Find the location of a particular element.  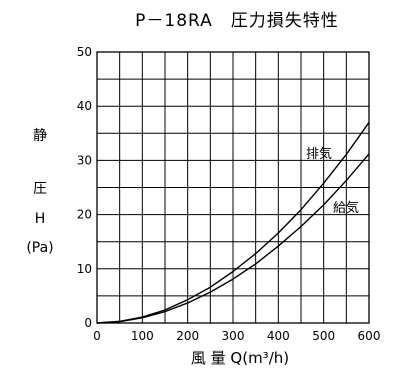

x-tick-label: 0 is located at coordinates (97, 336).